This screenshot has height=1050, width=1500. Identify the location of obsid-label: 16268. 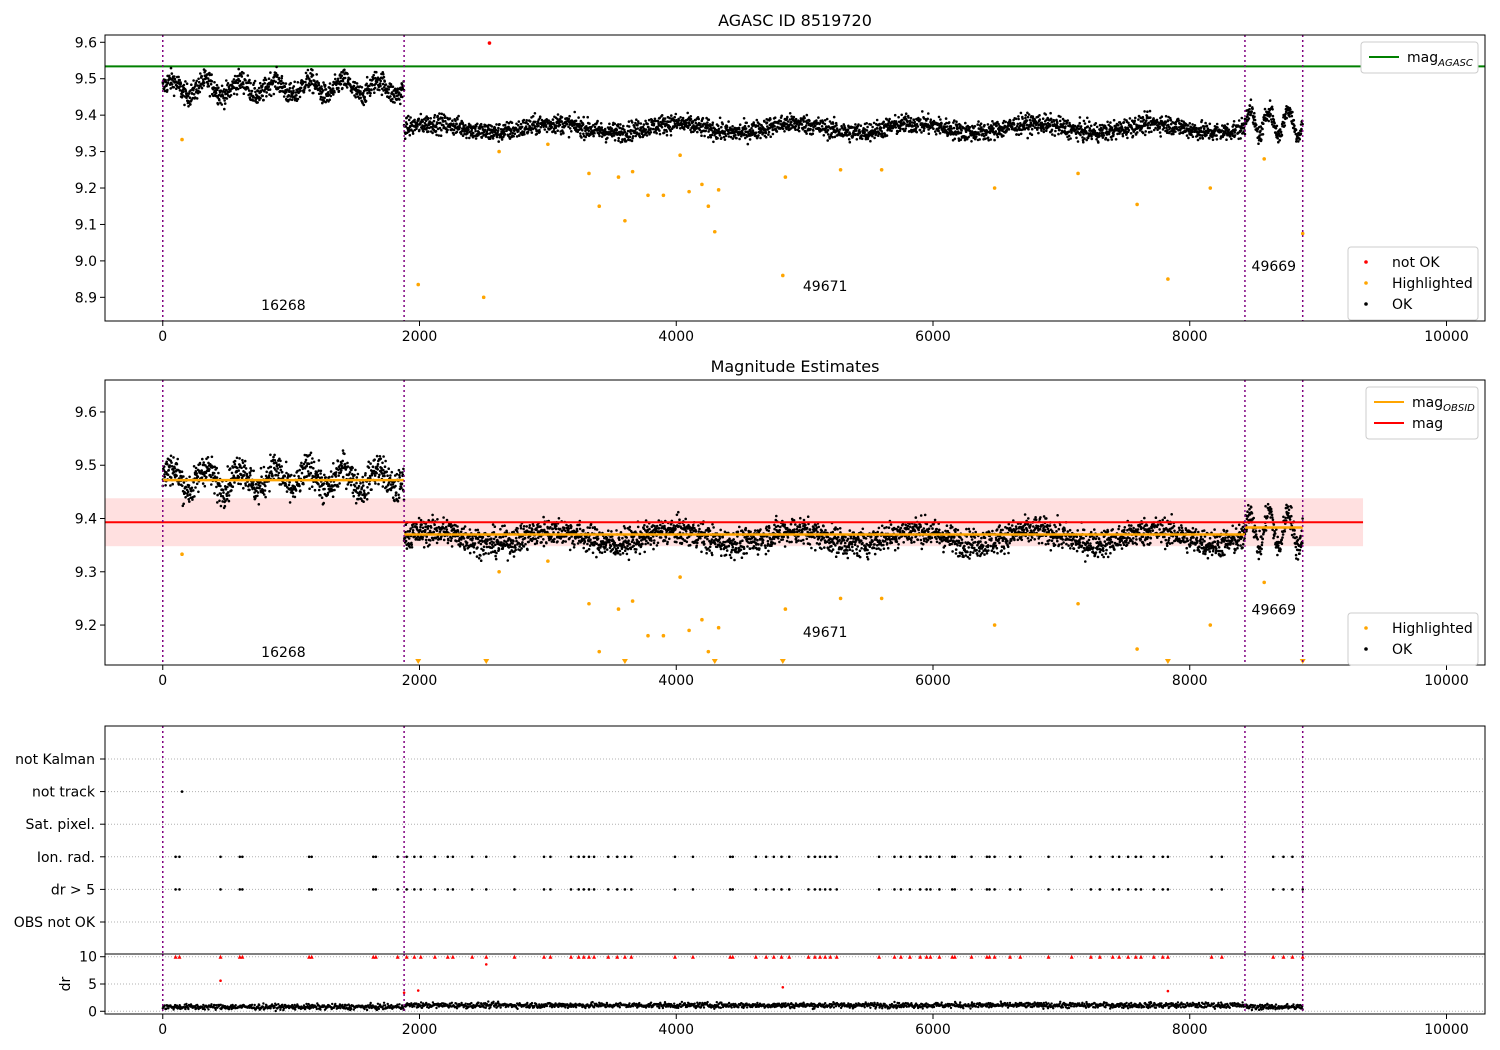
(283, 306).